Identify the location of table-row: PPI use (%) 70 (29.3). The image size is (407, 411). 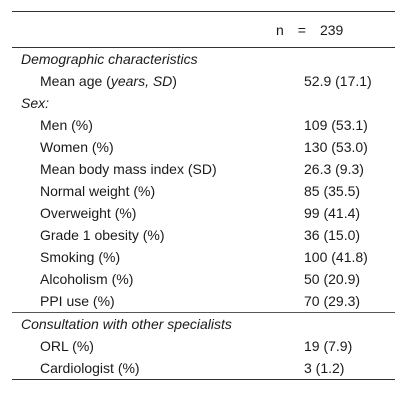
(203, 301).